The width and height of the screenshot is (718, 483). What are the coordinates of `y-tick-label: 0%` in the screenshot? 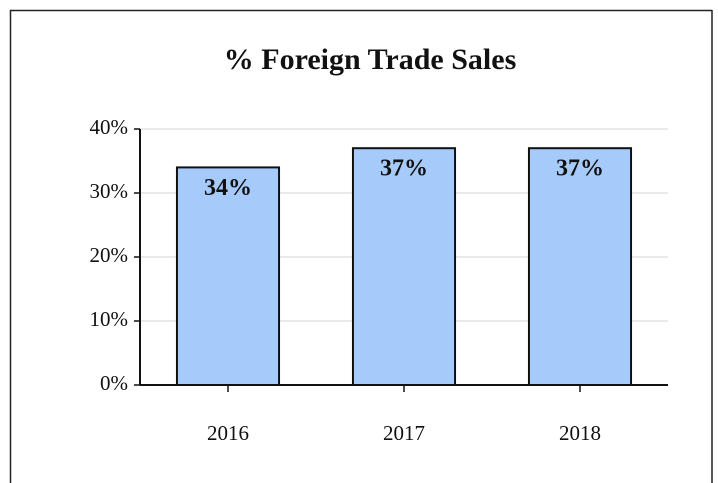 It's located at (114, 383).